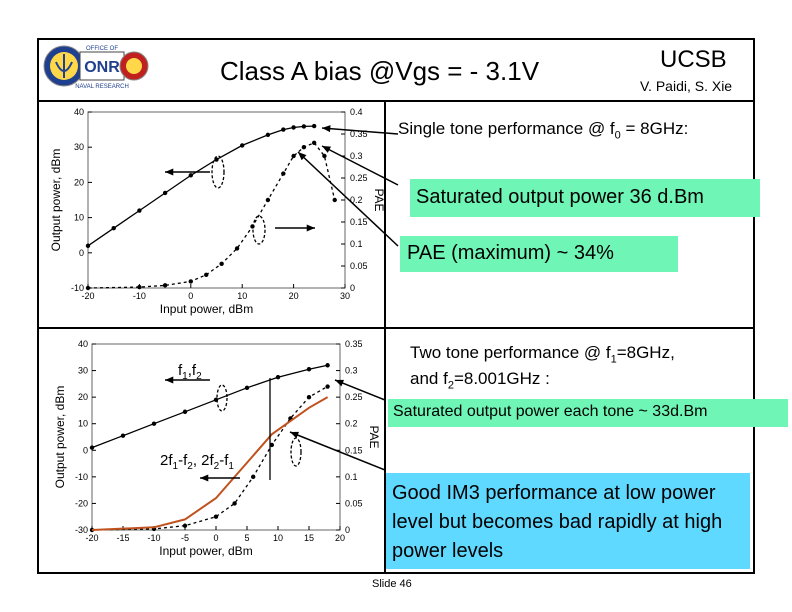 The width and height of the screenshot is (792, 612). Describe the element at coordinates (185, 538) in the screenshot. I see `x-tick-label: -5` at that location.